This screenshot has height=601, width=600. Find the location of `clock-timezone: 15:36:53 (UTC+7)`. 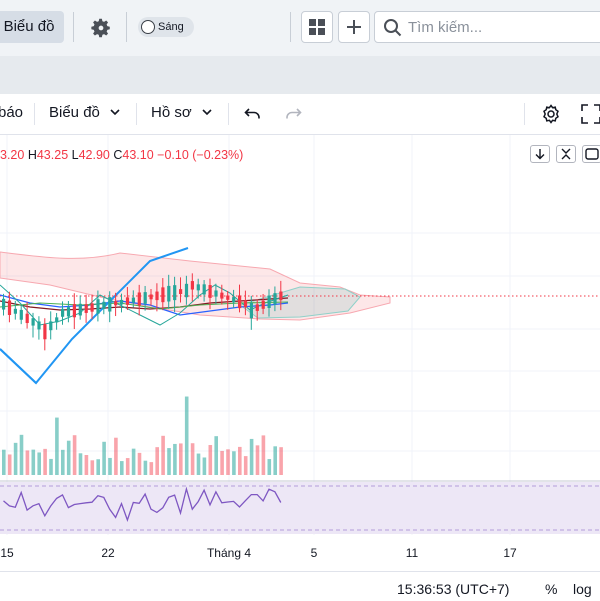

clock-timezone: 15:36:53 (UTC+7) is located at coordinates (453, 589).